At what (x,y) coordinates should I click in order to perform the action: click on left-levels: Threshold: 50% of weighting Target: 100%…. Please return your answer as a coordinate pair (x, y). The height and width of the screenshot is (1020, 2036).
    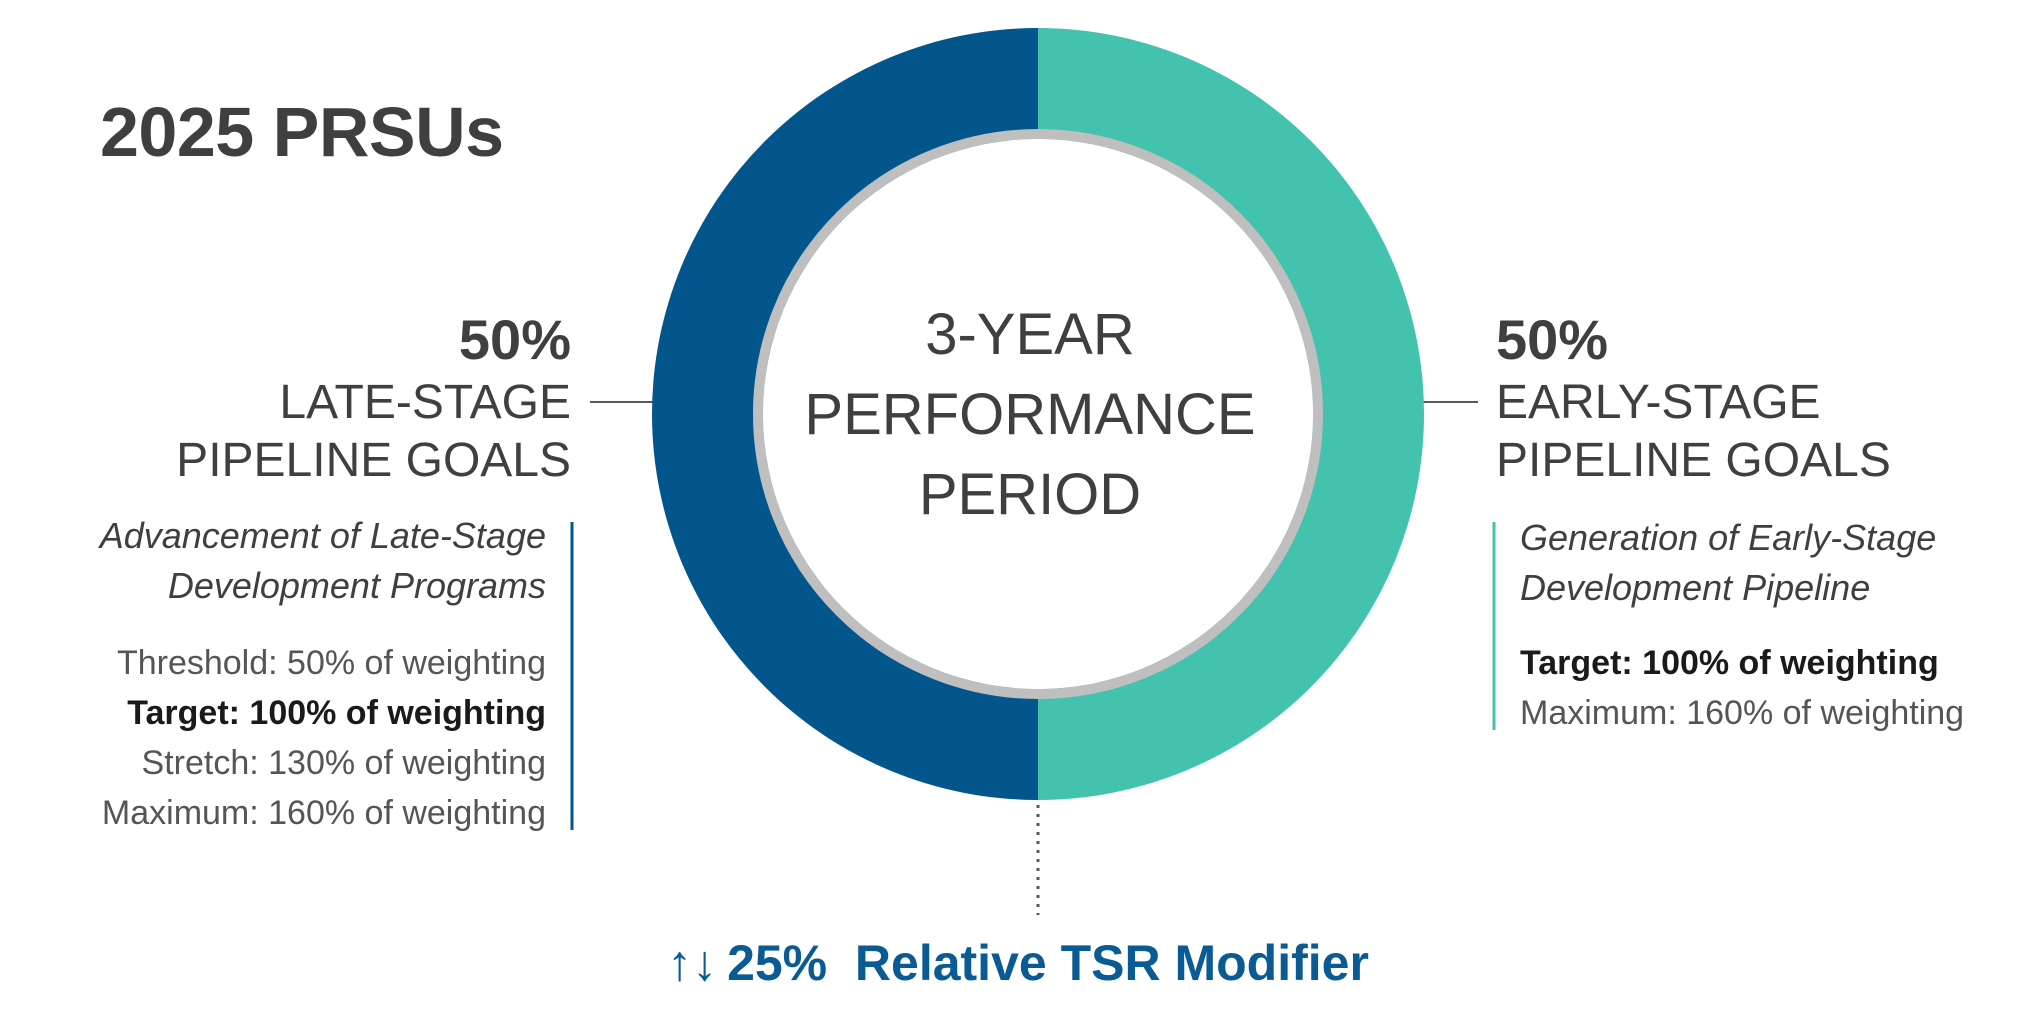
    Looking at the image, I should click on (324, 738).